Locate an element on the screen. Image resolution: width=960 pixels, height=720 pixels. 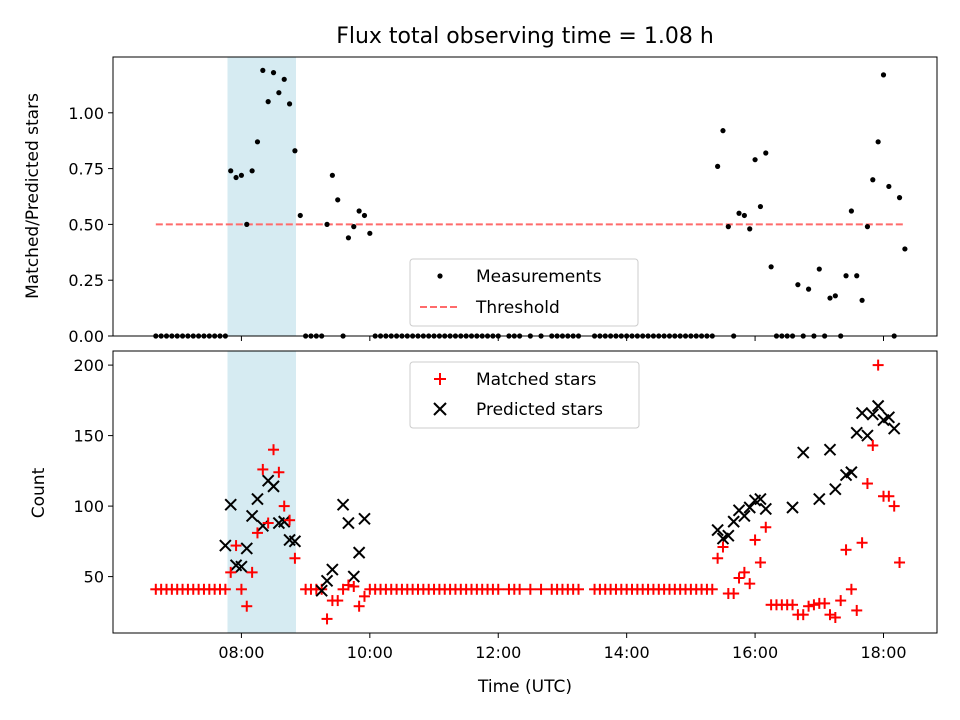
bottom-y-ticks: 50 100 150 200 is located at coordinates (93, 471).